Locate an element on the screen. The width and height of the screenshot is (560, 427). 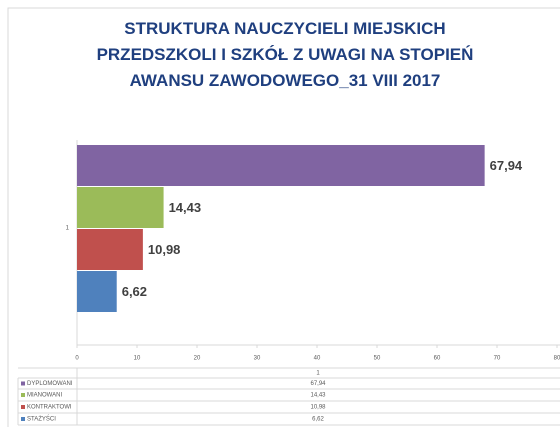
legend-label: DYPLOMOWANI is located at coordinates (50, 384).